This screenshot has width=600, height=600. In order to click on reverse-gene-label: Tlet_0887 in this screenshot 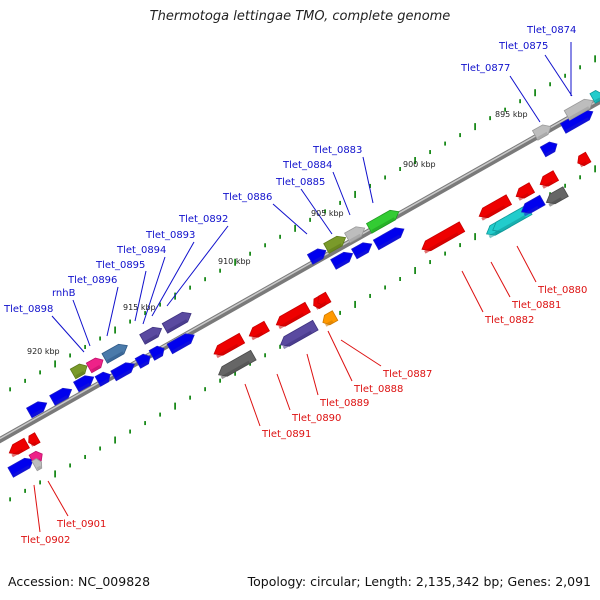, I will do `click(407, 374)`.